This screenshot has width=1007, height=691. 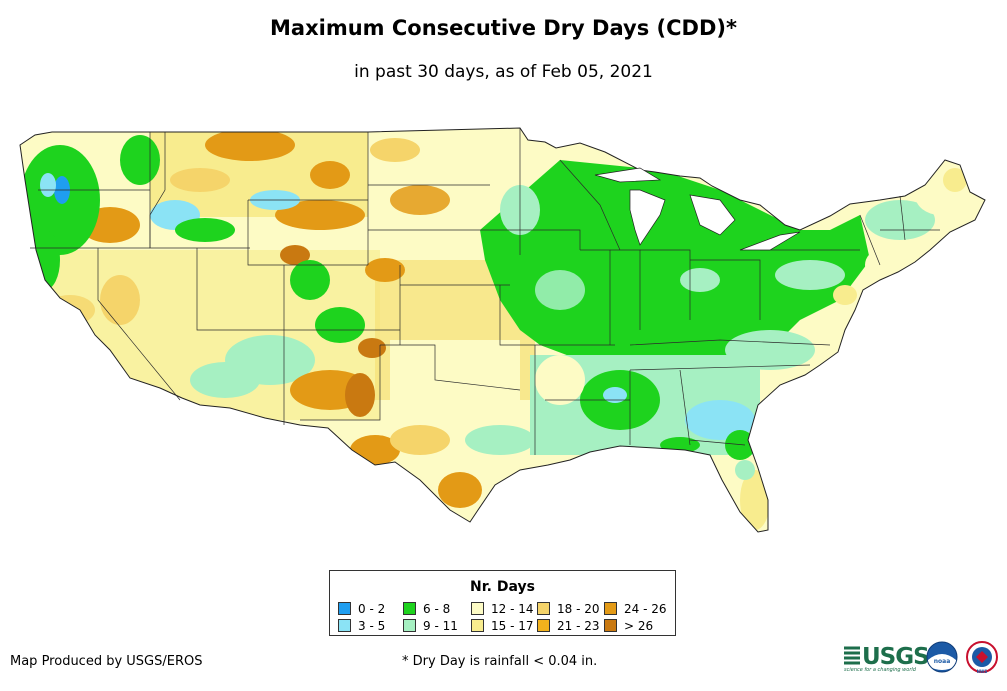 What do you see at coordinates (500, 661) in the screenshot?
I see `dry-day-note: * Dry Day is rainfall < 0.04 in.` at bounding box center [500, 661].